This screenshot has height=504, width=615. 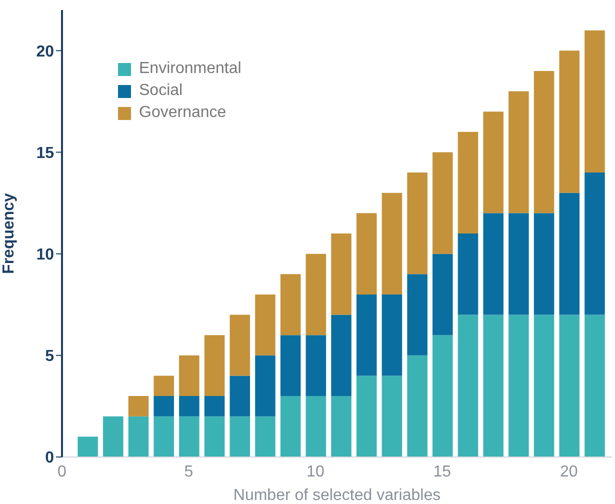 I want to click on legend-label: Social, so click(x=161, y=91).